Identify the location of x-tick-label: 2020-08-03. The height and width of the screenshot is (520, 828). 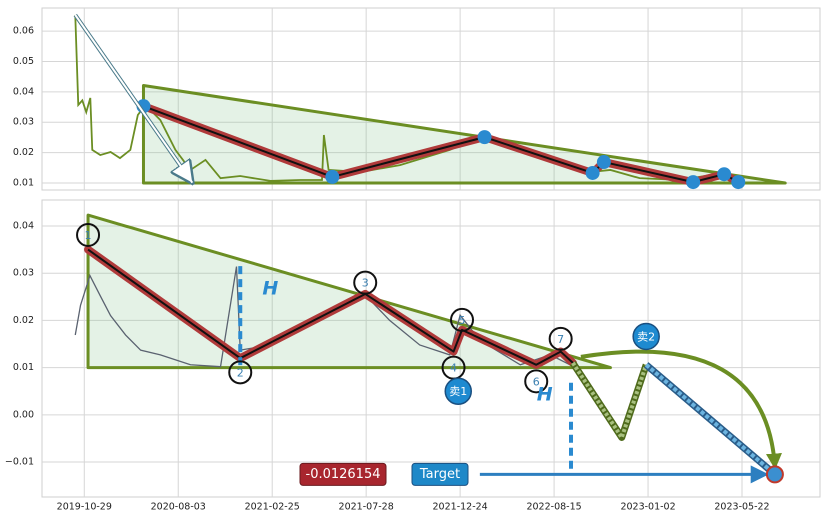
(178, 507).